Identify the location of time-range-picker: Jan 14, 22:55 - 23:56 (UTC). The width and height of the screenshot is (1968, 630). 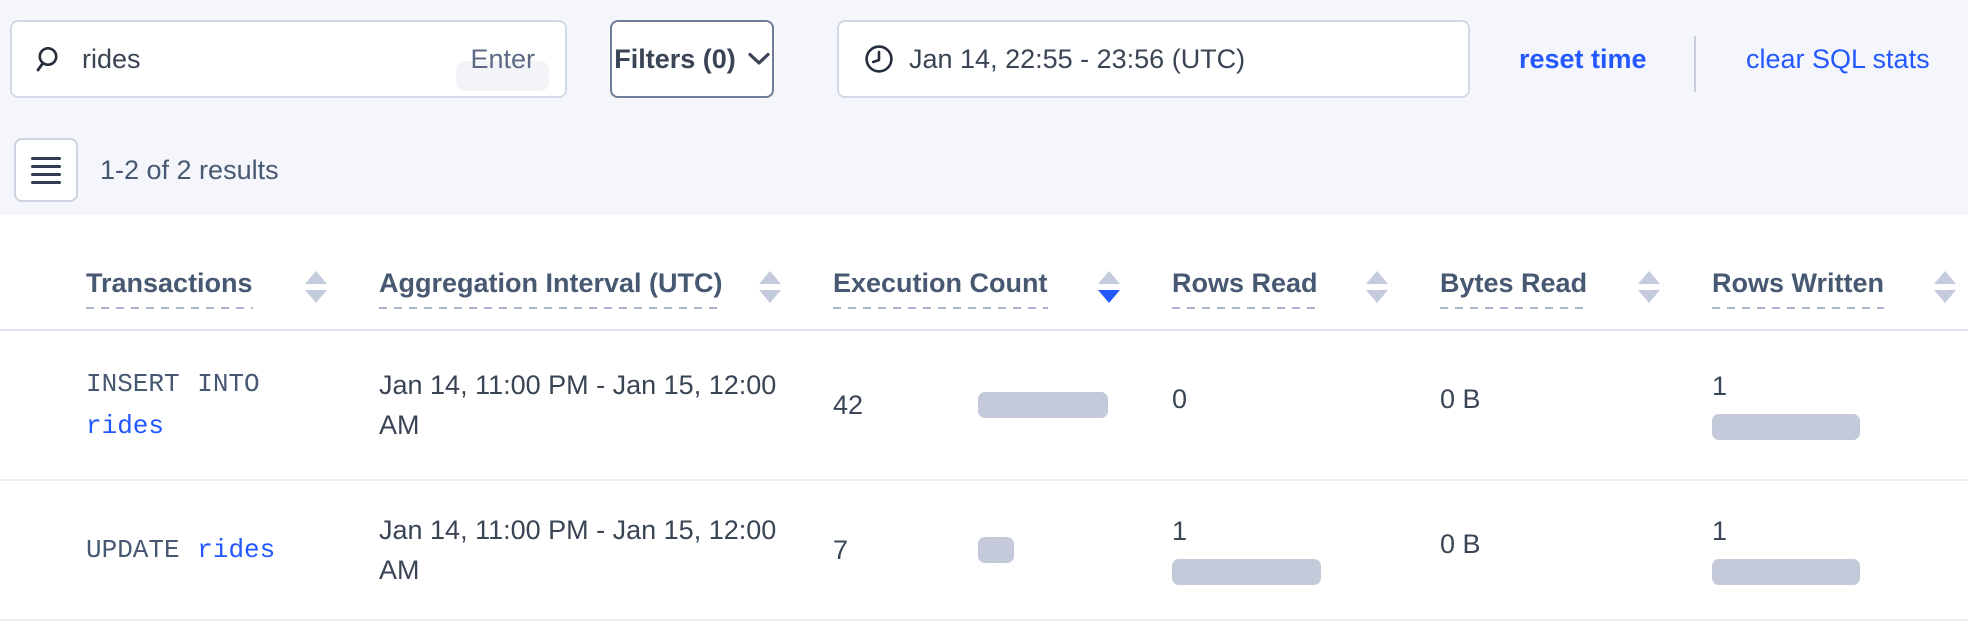
(1153, 59).